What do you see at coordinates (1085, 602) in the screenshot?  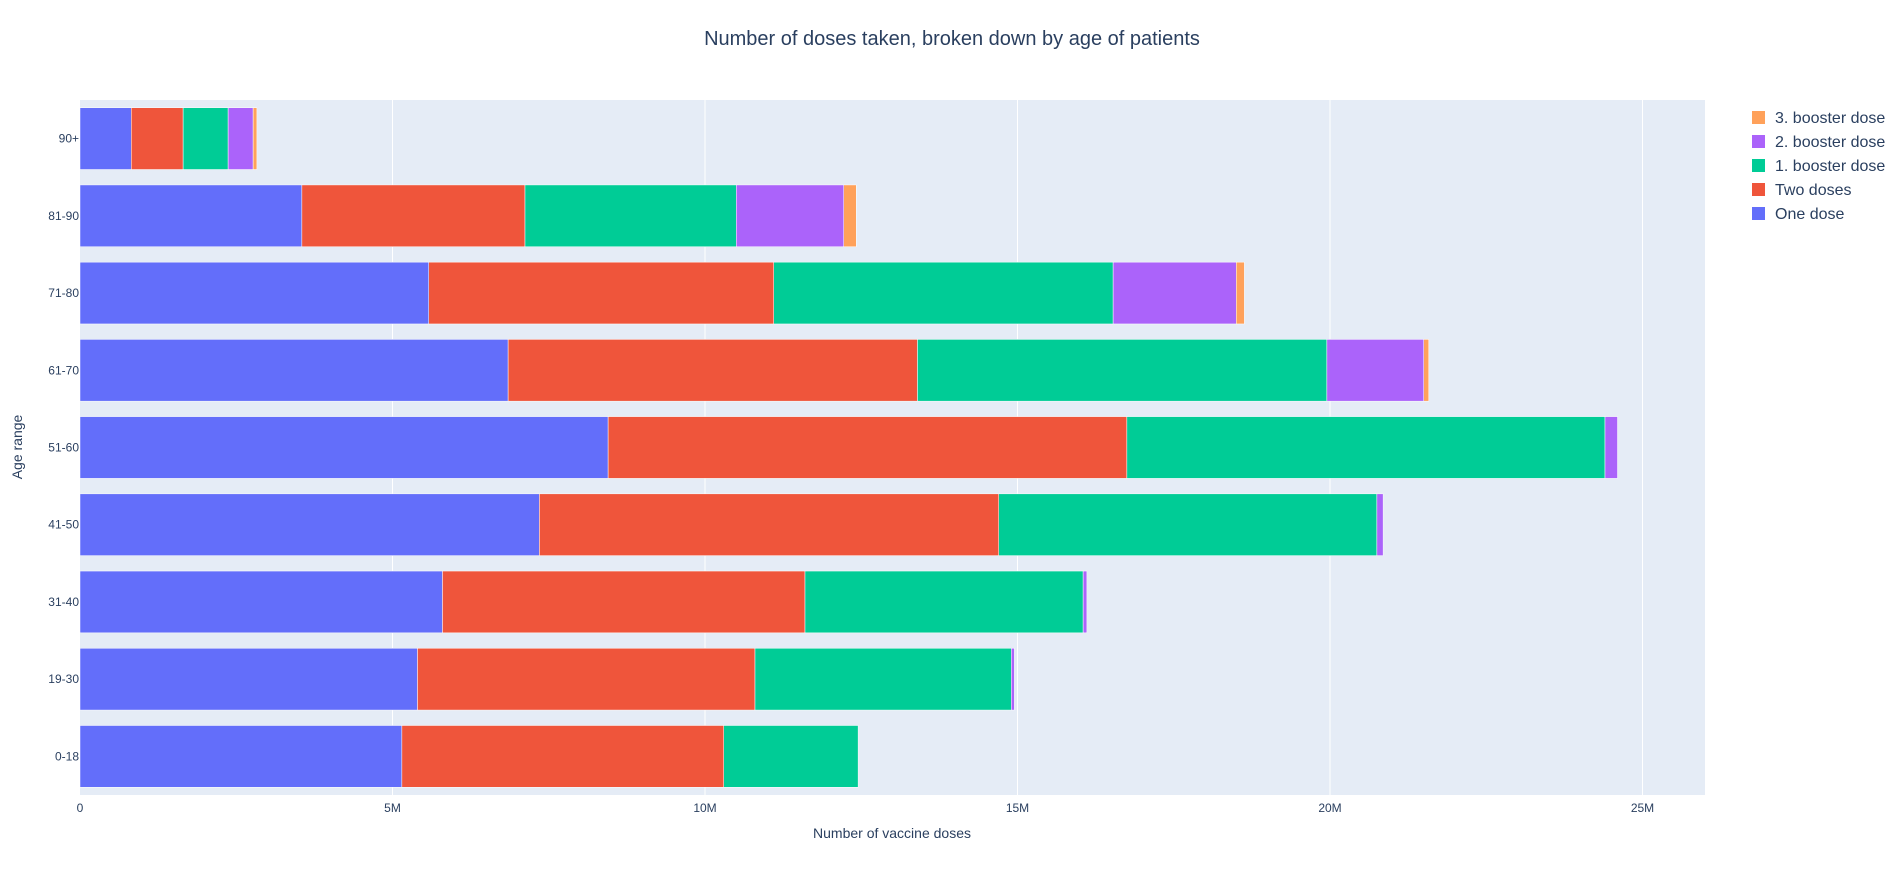 I see `bar-31-40-2-booster-dose` at bounding box center [1085, 602].